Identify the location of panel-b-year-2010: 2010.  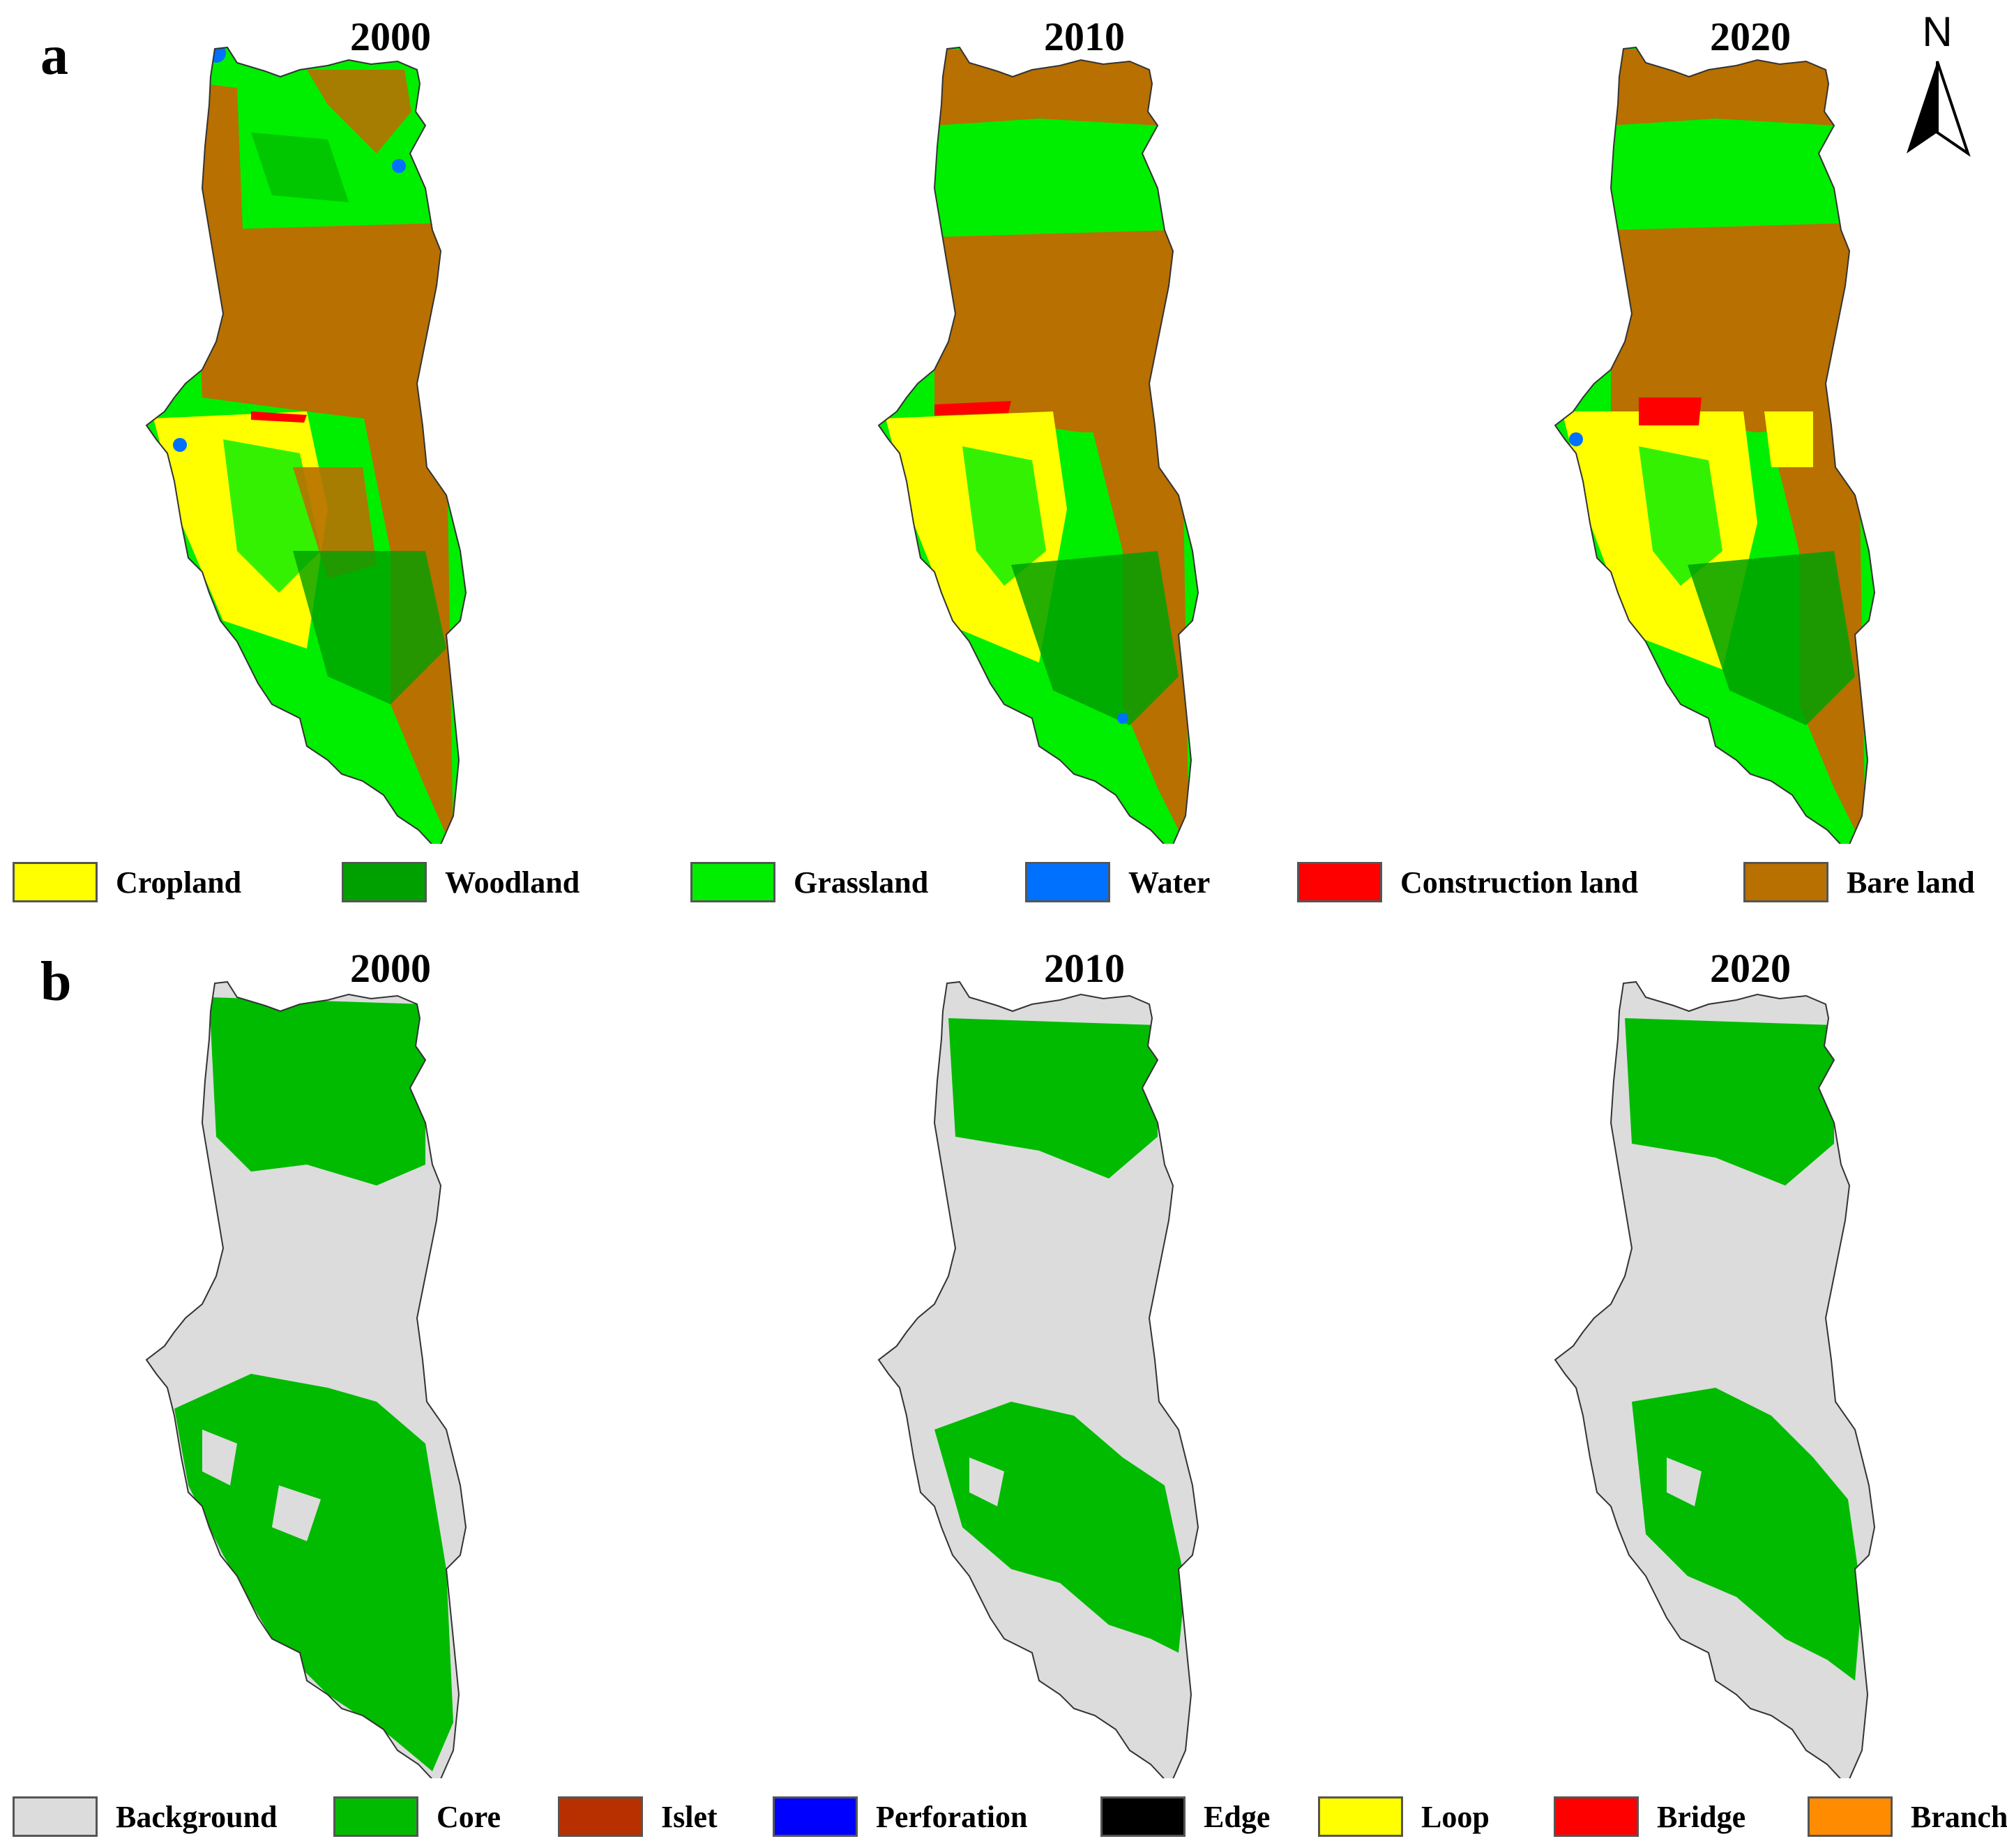
(1084, 968).